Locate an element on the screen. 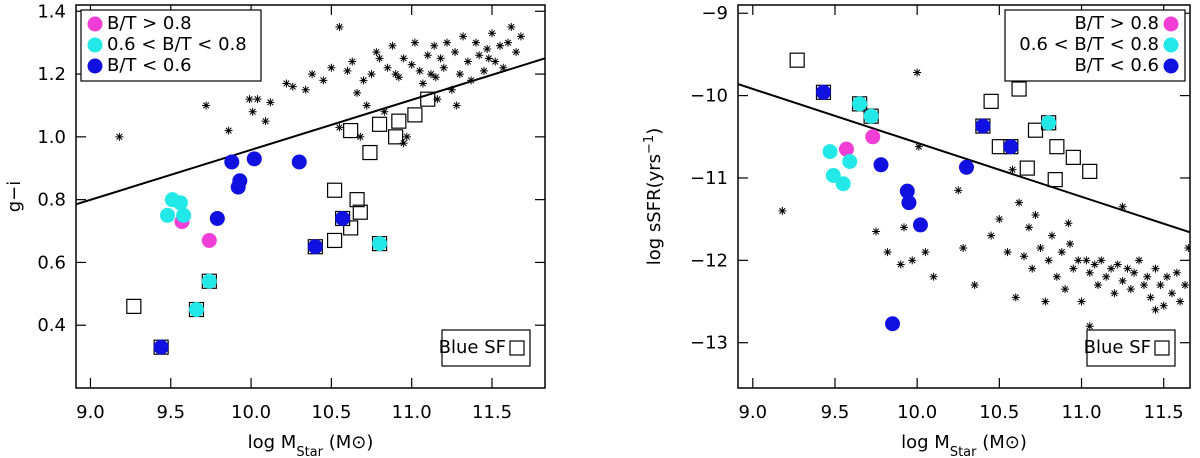 The image size is (1200, 458). y-tick-label: 1.0 is located at coordinates (51, 137).